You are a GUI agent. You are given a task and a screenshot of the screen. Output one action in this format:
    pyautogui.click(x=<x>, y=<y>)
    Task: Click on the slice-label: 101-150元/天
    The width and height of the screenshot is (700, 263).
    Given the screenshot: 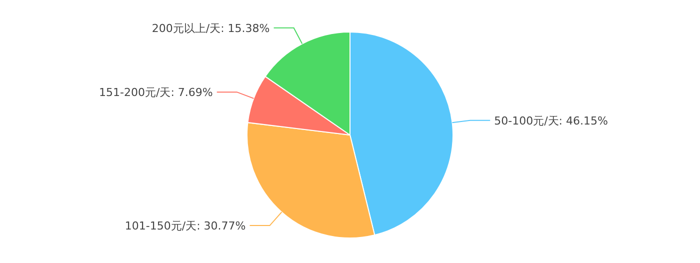 What is the action you would take?
    pyautogui.click(x=160, y=226)
    